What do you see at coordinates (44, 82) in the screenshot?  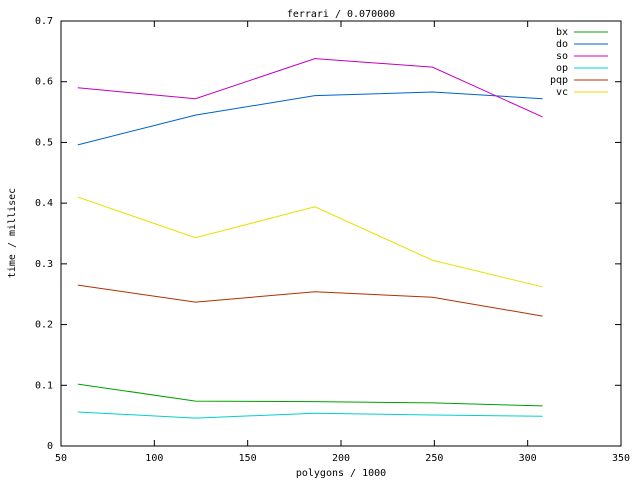 I see `y-tick-label: 0.6` at bounding box center [44, 82].